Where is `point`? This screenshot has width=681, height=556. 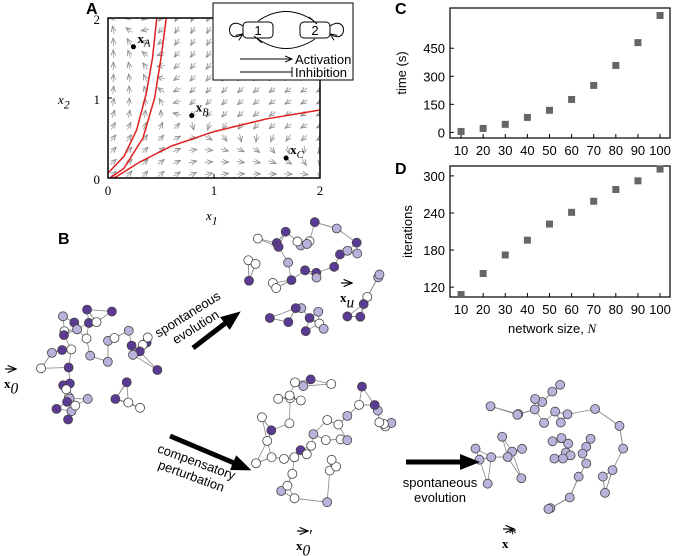 point is located at coordinates (549, 110).